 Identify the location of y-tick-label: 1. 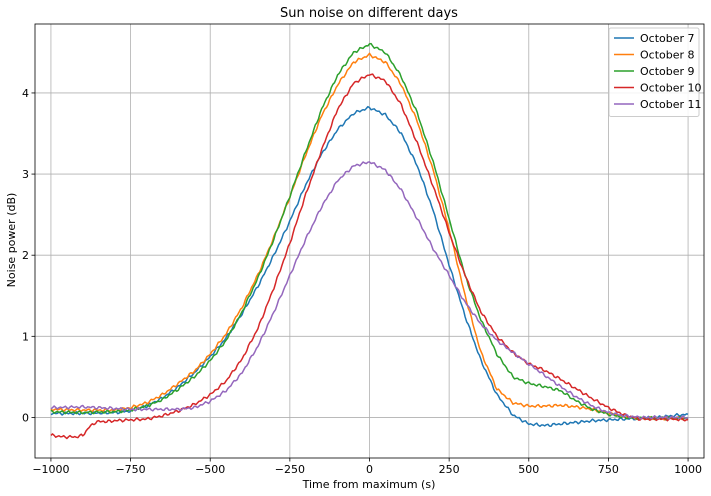
(25, 336).